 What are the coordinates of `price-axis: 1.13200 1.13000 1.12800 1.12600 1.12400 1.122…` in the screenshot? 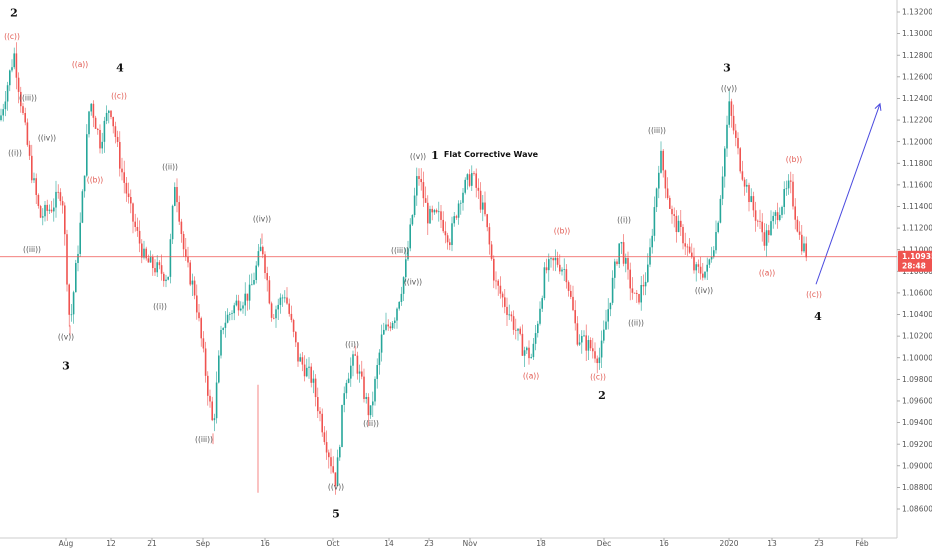 It's located at (914, 275).